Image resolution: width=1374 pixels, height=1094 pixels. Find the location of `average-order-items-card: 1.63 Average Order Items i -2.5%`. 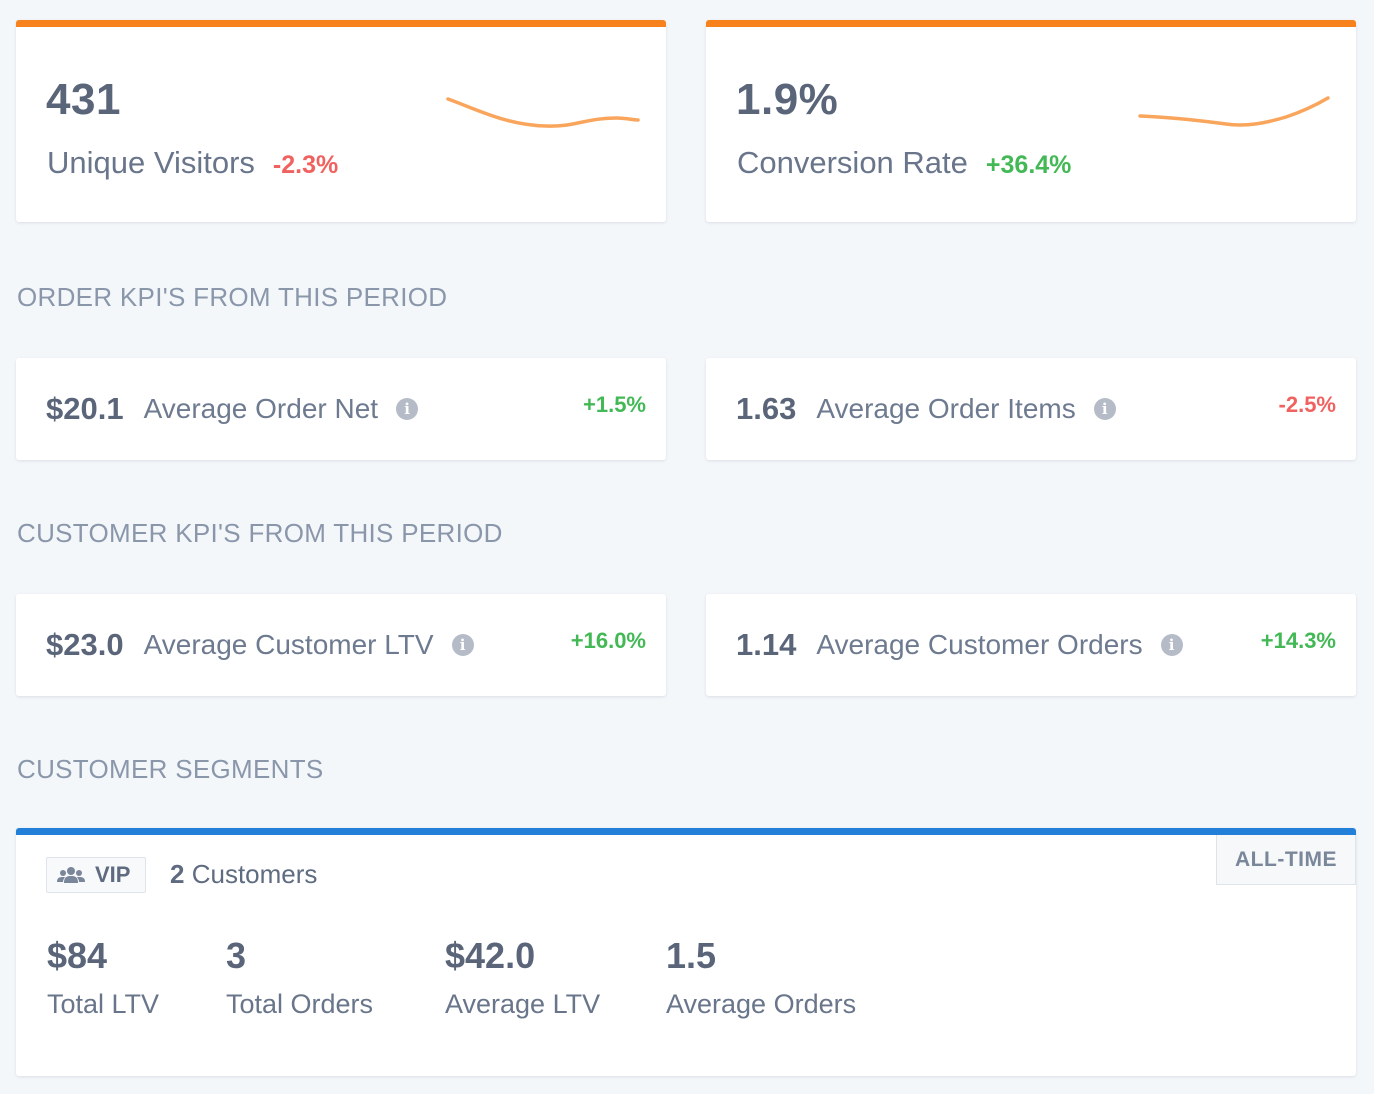

average-order-items-card: 1.63 Average Order Items i -2.5% is located at coordinates (1031, 409).